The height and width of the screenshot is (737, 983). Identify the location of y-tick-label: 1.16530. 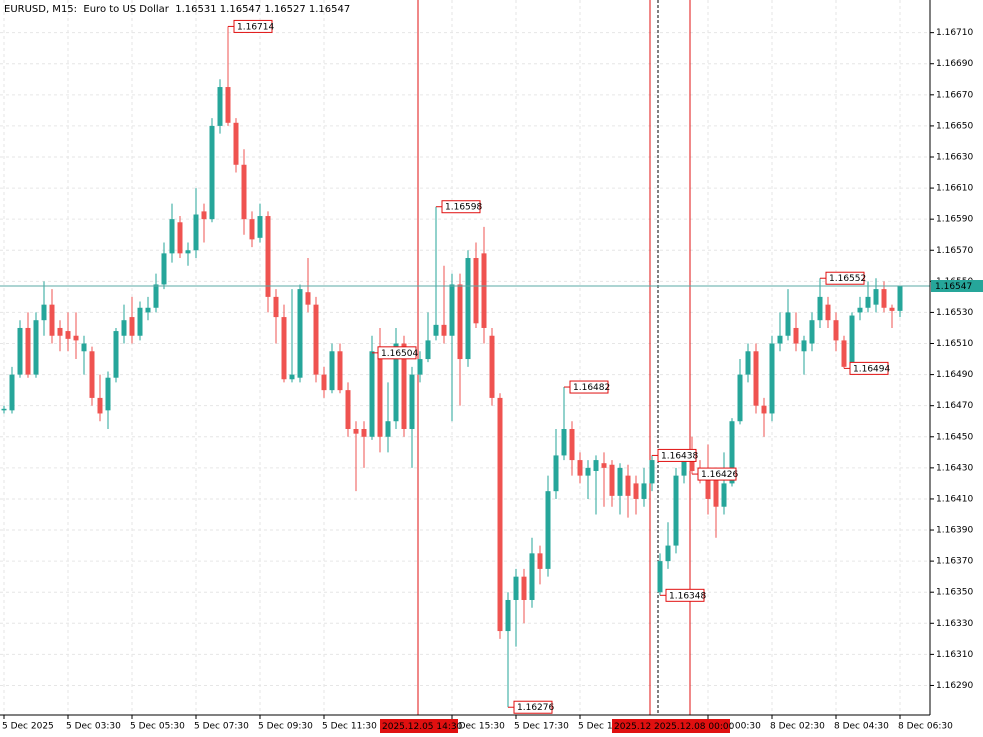
(954, 313).